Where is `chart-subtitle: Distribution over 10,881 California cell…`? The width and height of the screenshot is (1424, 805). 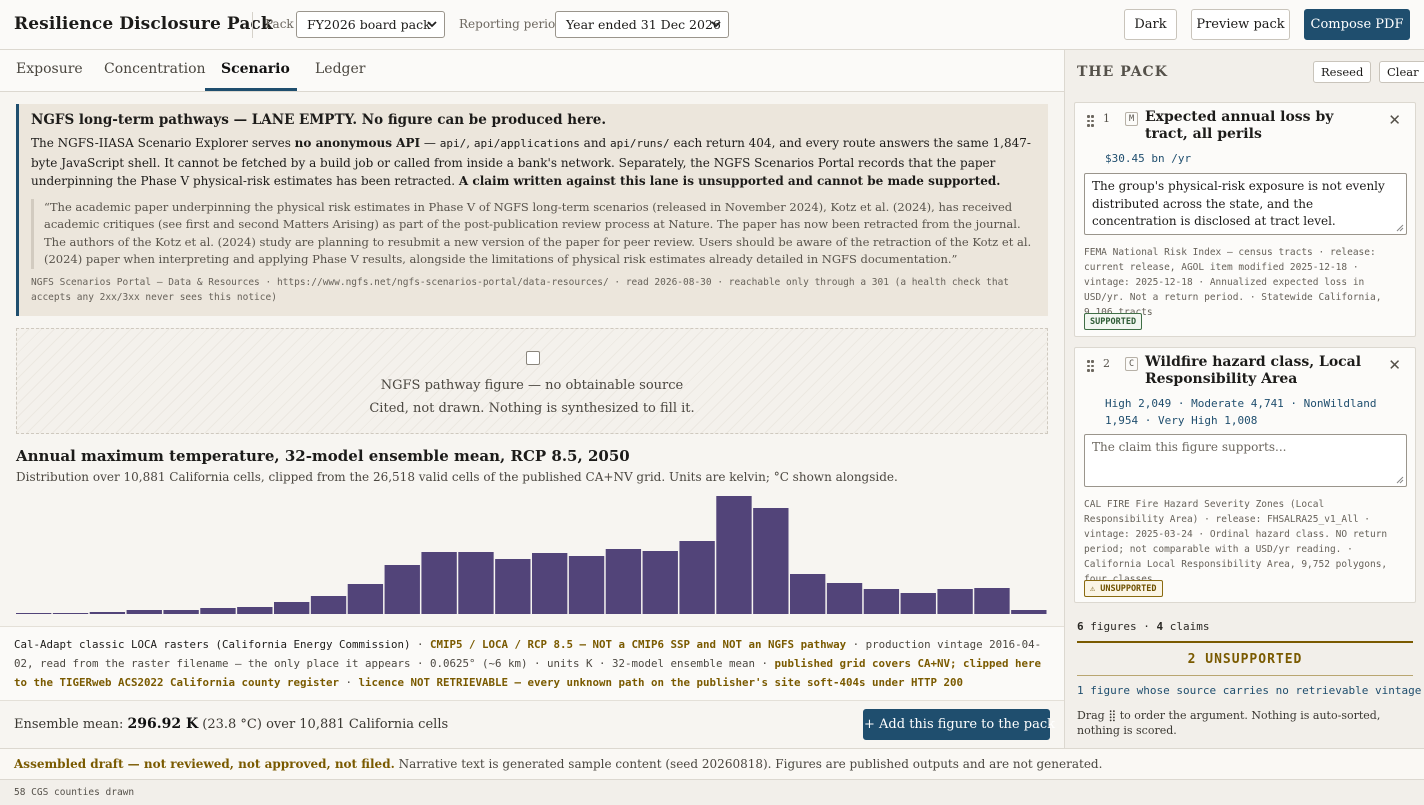 chart-subtitle: Distribution over 10,881 California cell… is located at coordinates (457, 477).